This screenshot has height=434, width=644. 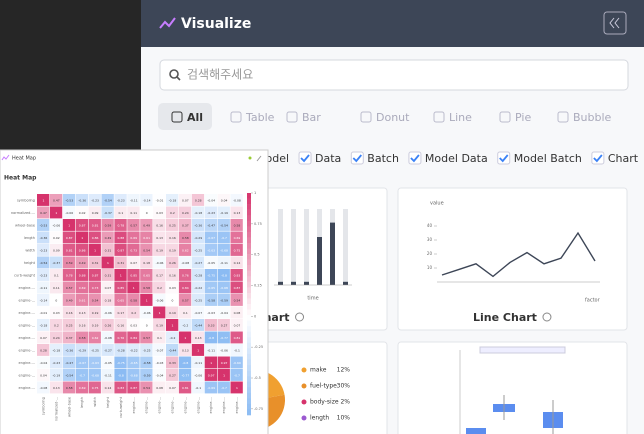 What do you see at coordinates (195, 117) in the screenshot?
I see `tab: All` at bounding box center [195, 117].